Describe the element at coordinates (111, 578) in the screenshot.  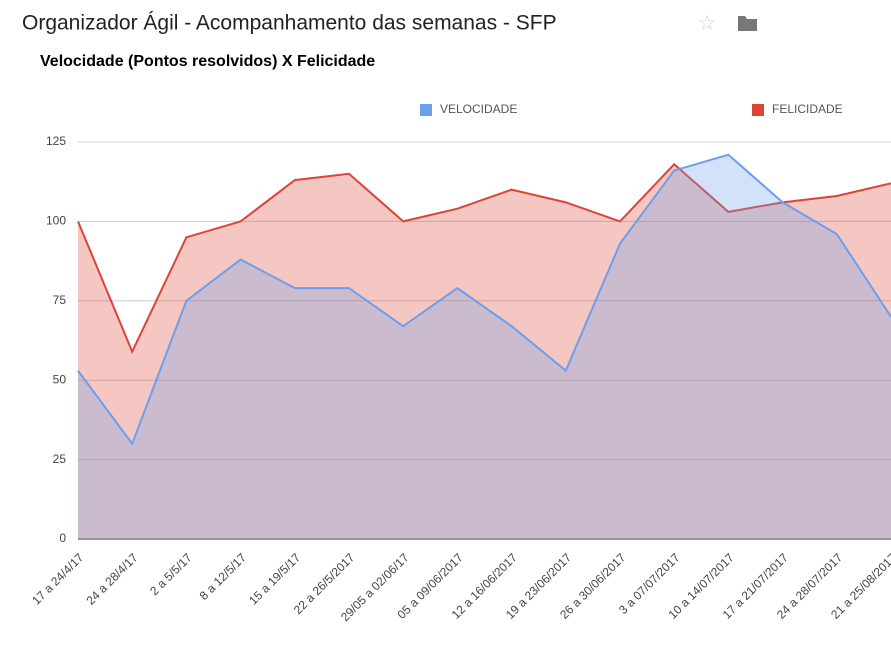
I see `x-tick-label: 24 a 28/4/17` at that location.